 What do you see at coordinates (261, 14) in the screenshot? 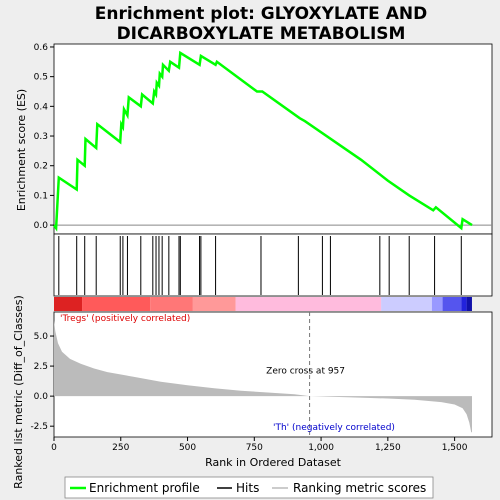
I see `chart-title-line1: Enrichment plot: GLYOXYLATE AND` at bounding box center [261, 14].